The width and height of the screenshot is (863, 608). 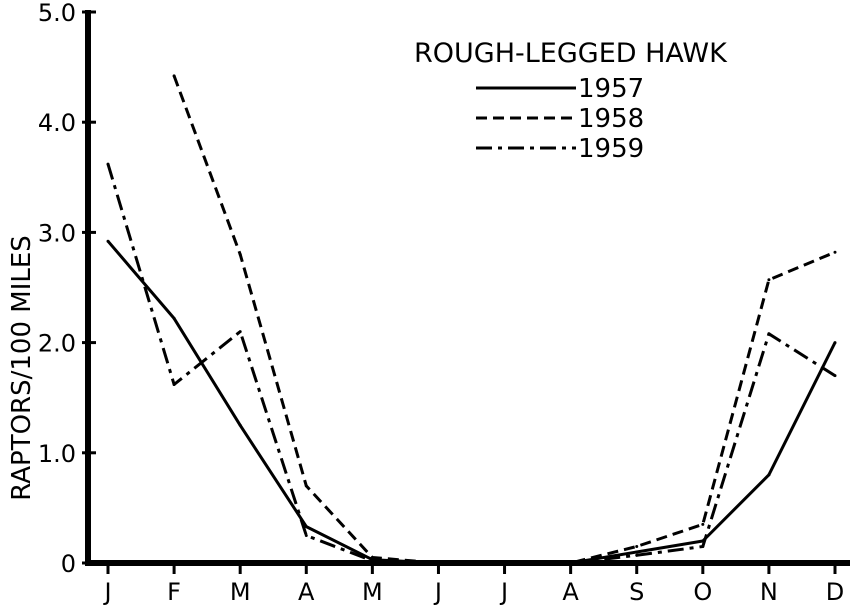 I want to click on x-tick-label: O, so click(x=702, y=592).